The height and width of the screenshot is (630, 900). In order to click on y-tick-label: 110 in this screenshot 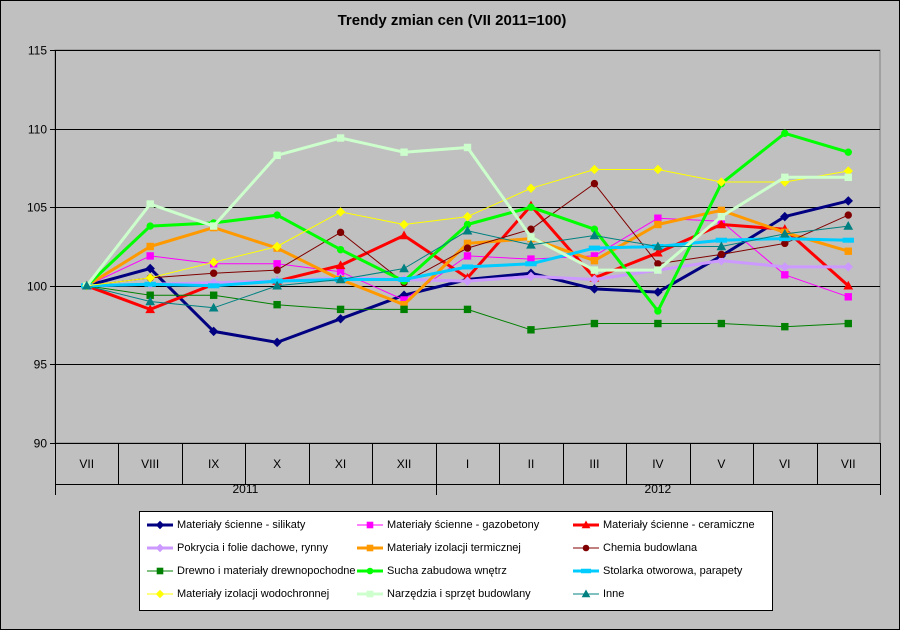, I will do `click(37, 130)`.